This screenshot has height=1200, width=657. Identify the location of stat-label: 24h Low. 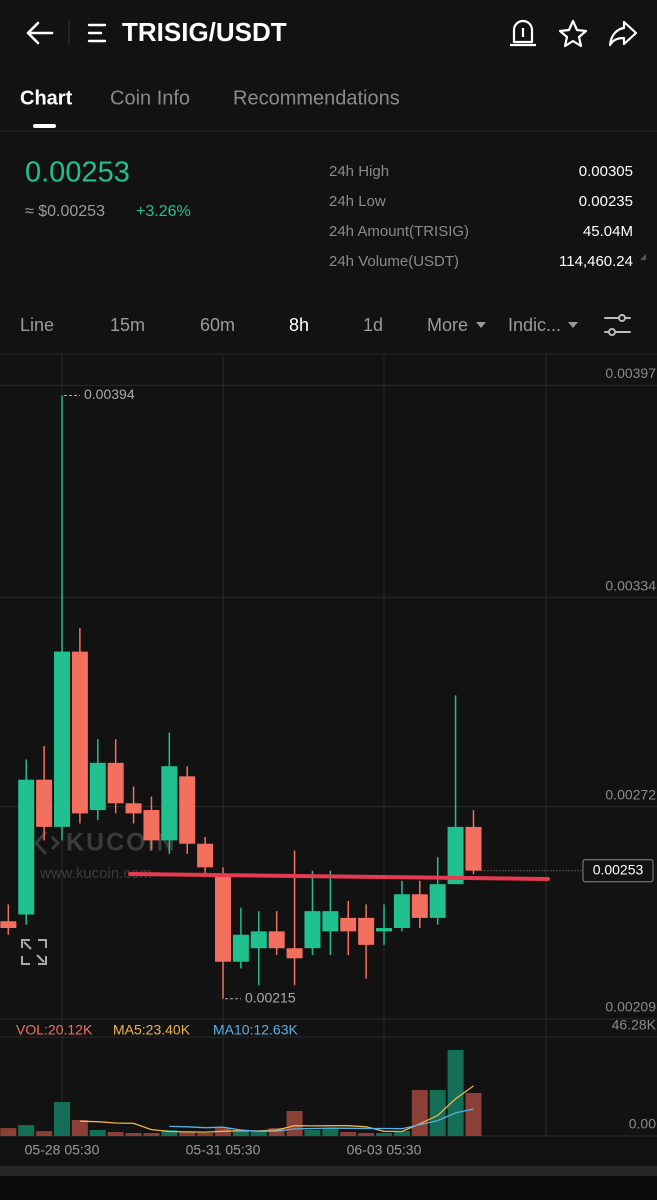
(357, 201).